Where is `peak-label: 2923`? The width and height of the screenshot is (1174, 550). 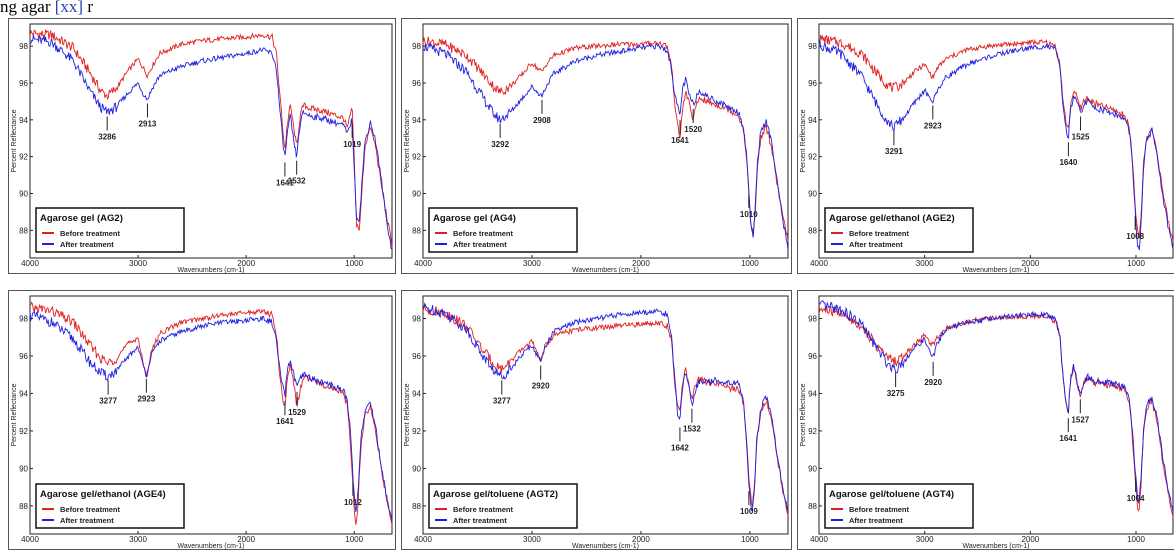 peak-label: 2923 is located at coordinates (933, 125).